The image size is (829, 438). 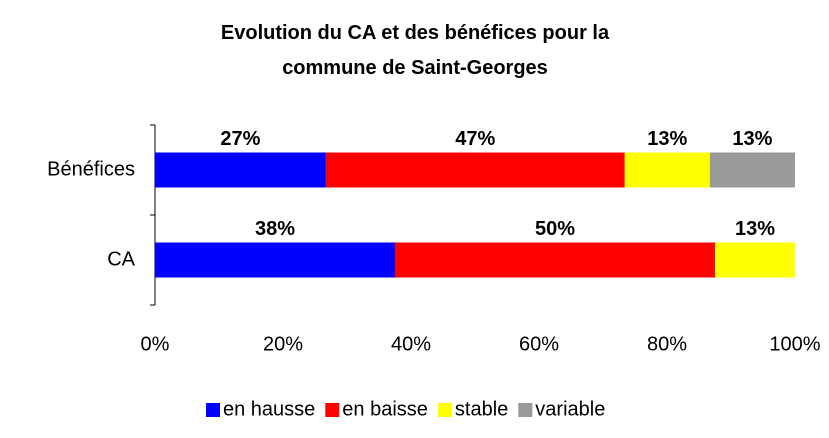 I want to click on legend-label: en baisse, so click(x=385, y=409).